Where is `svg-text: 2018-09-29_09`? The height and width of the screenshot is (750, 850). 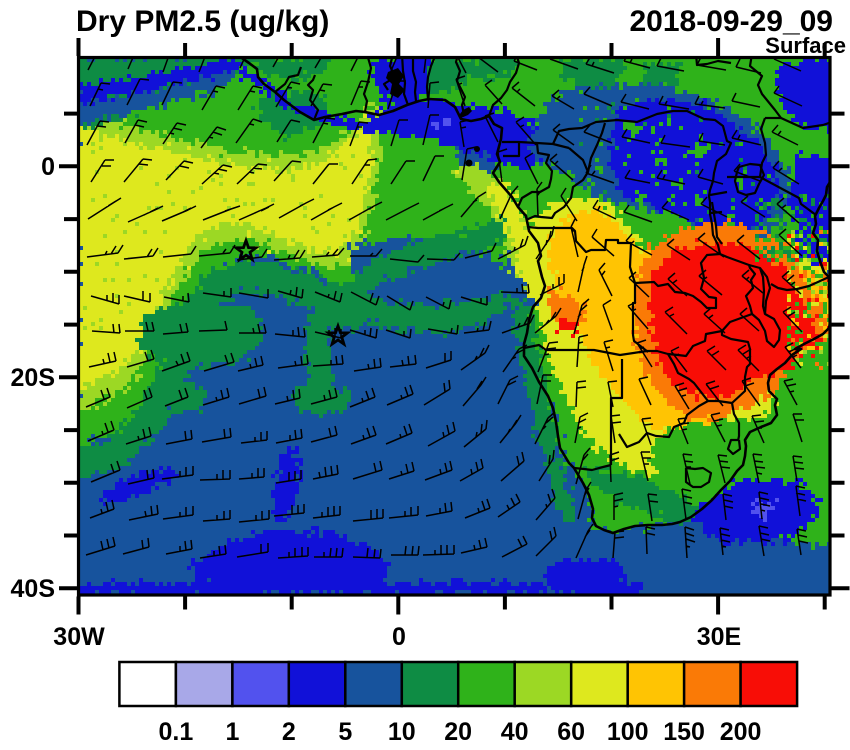 svg-text: 2018-09-29_09 is located at coordinates (731, 21).